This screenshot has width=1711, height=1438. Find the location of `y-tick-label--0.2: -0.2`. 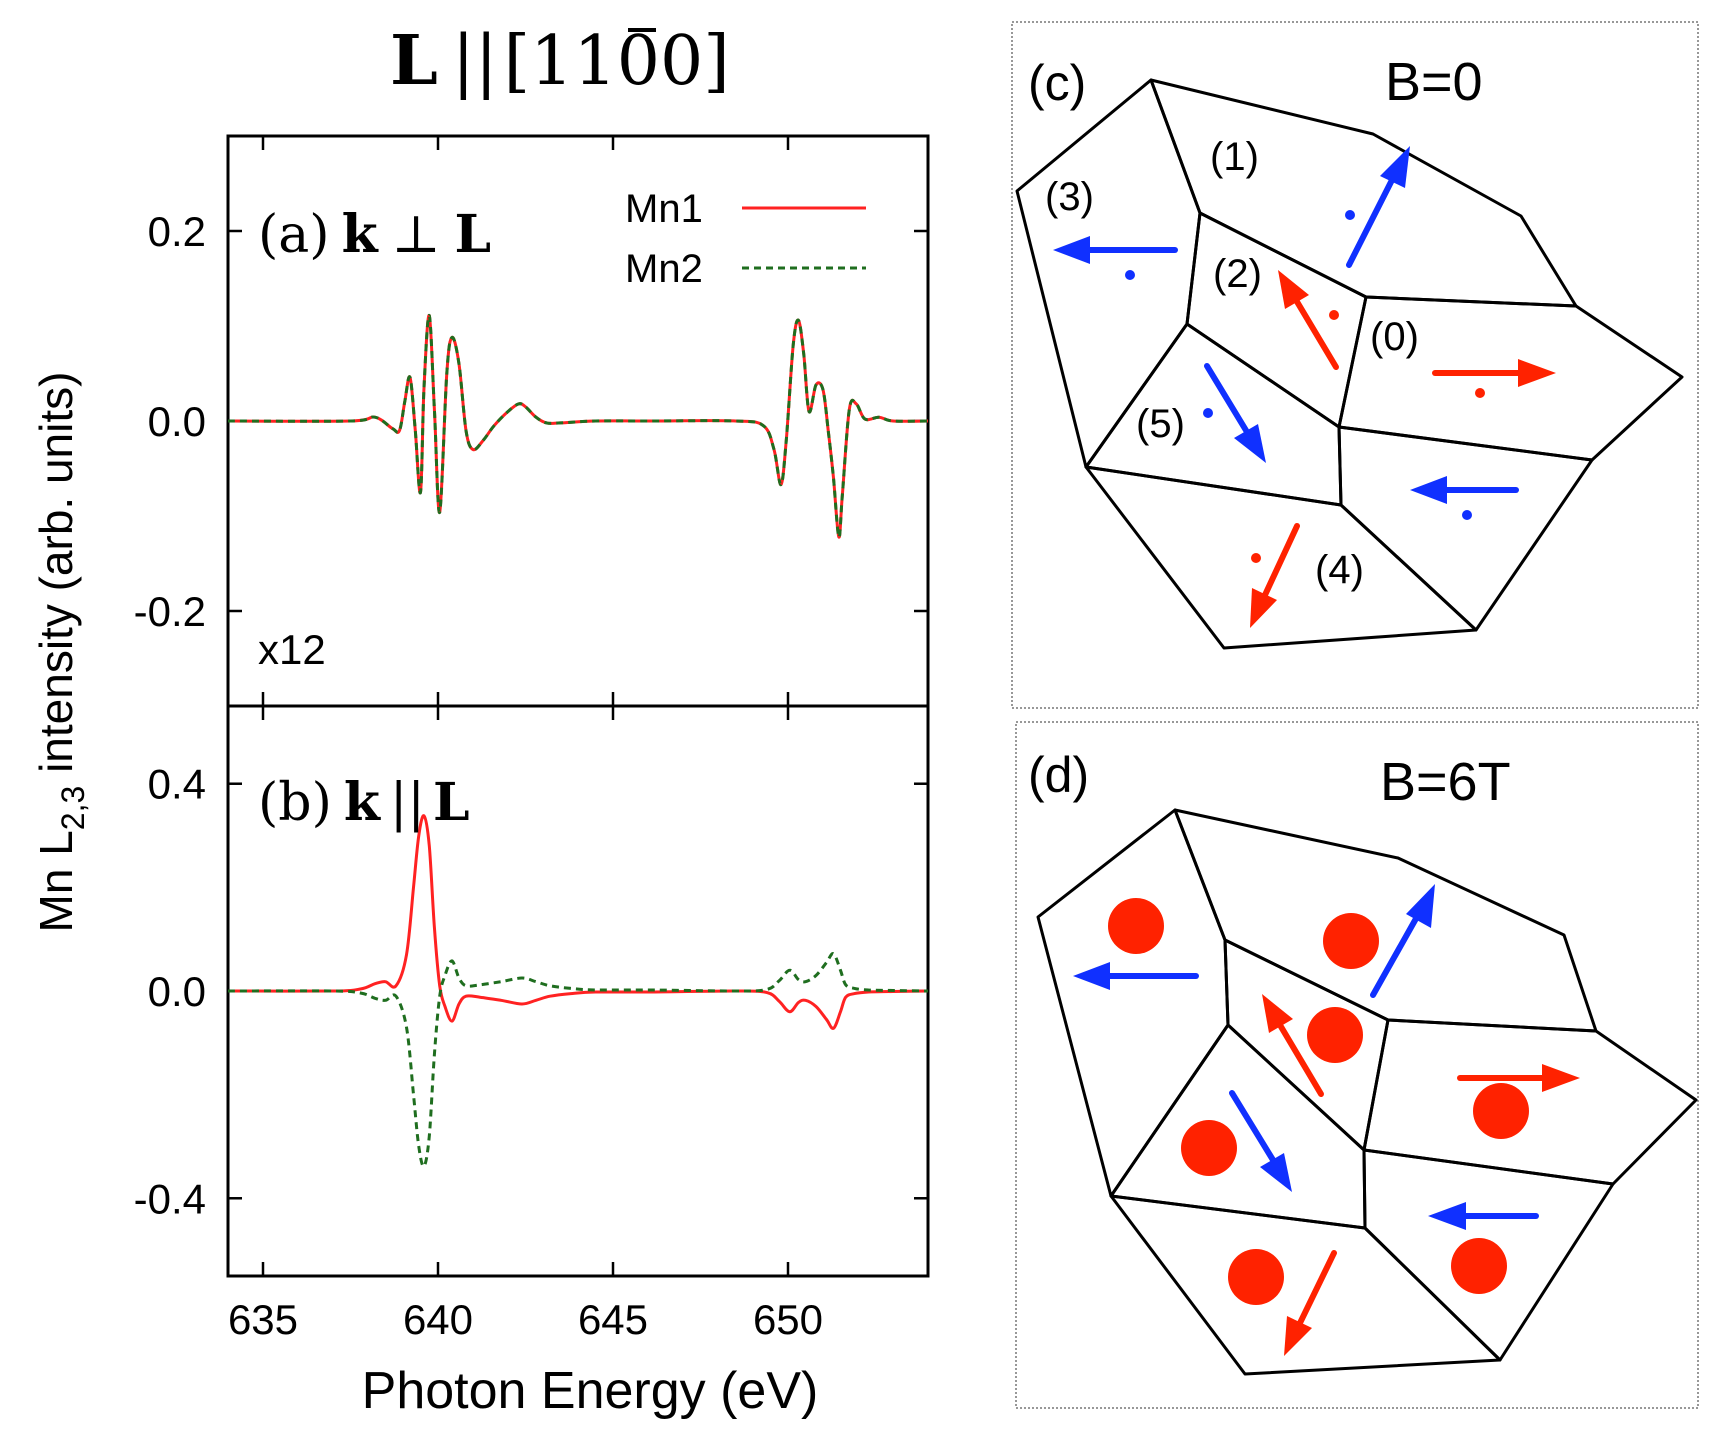

y-tick-label--0.2: -0.2 is located at coordinates (170, 611).